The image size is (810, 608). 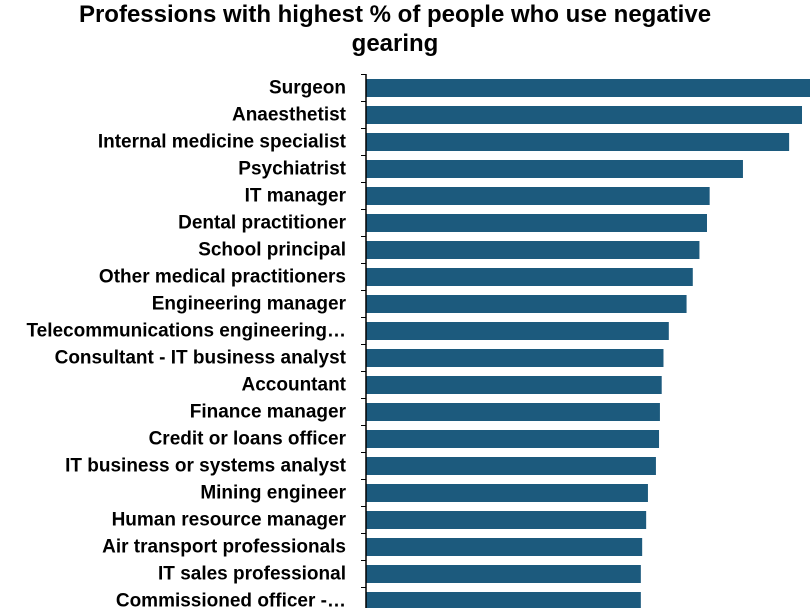 What do you see at coordinates (206, 466) in the screenshot?
I see `category-label: IT business or systems analyst` at bounding box center [206, 466].